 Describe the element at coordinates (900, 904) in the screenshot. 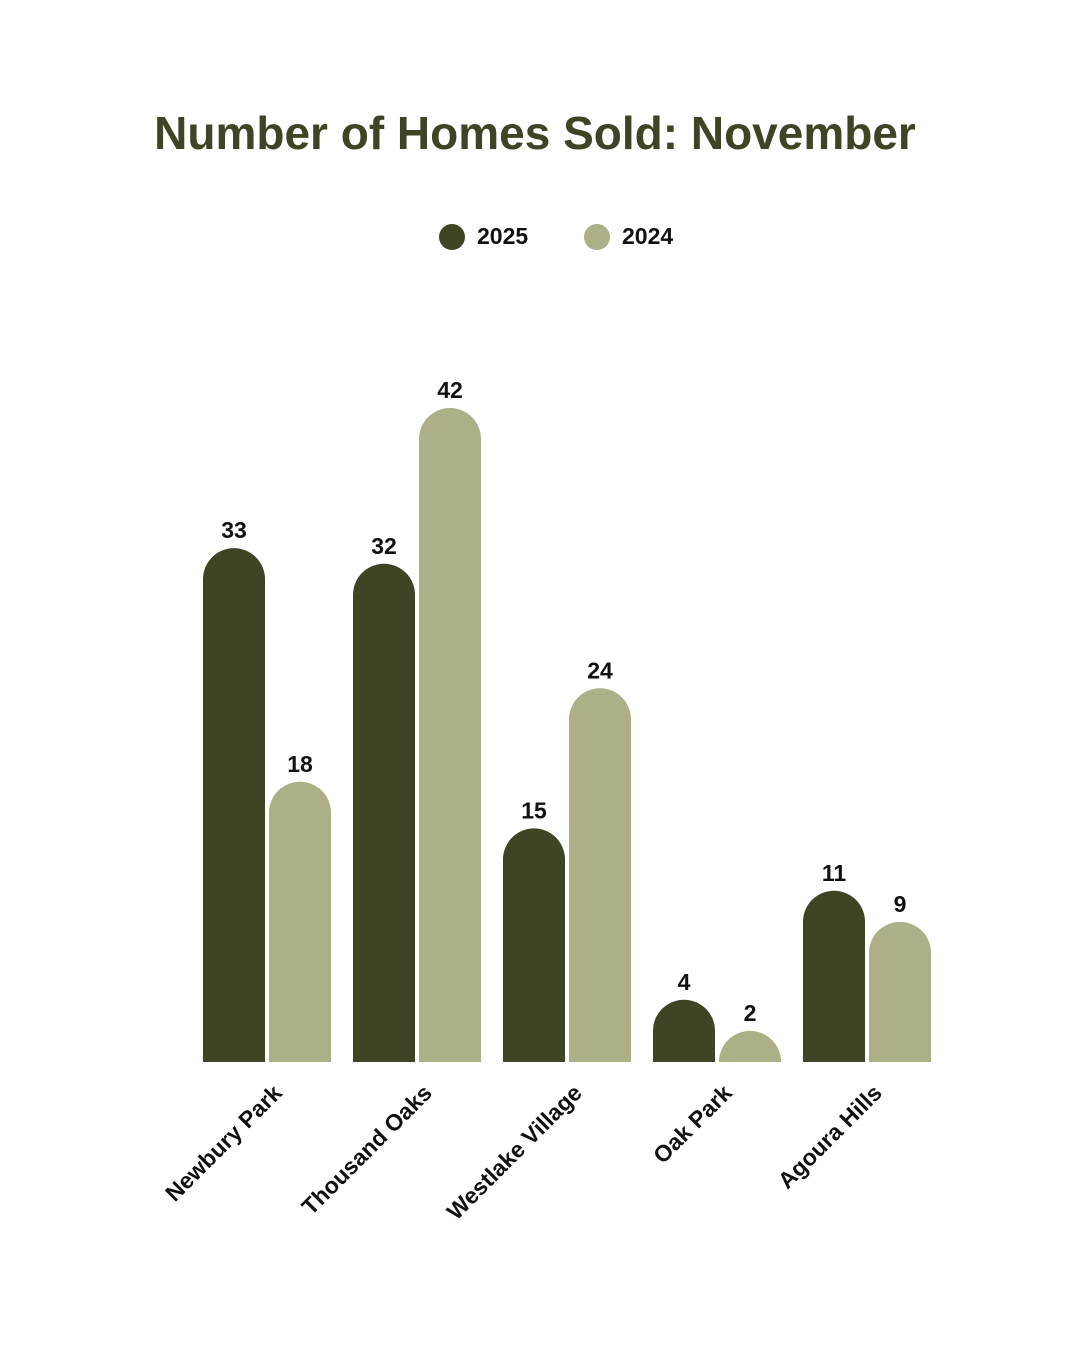

I see `value-label: 9` at that location.